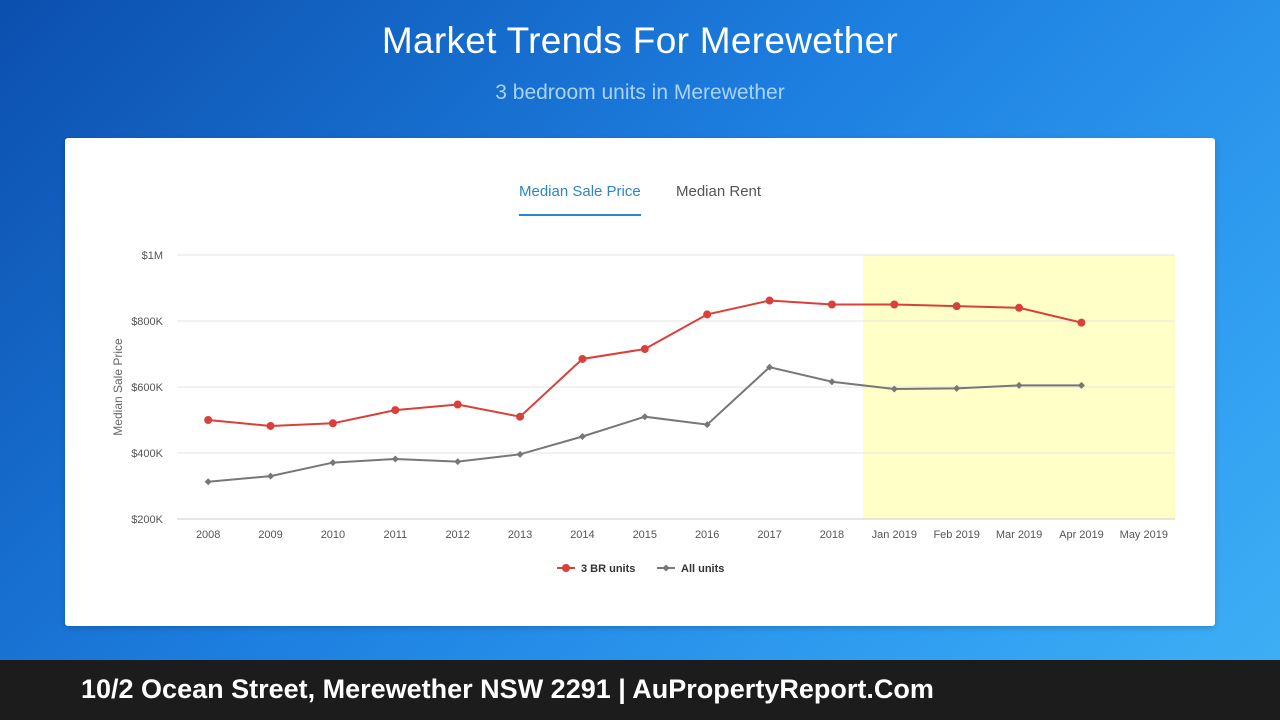 The image size is (1280, 720). I want to click on x-tick-label: 2009, so click(270, 535).